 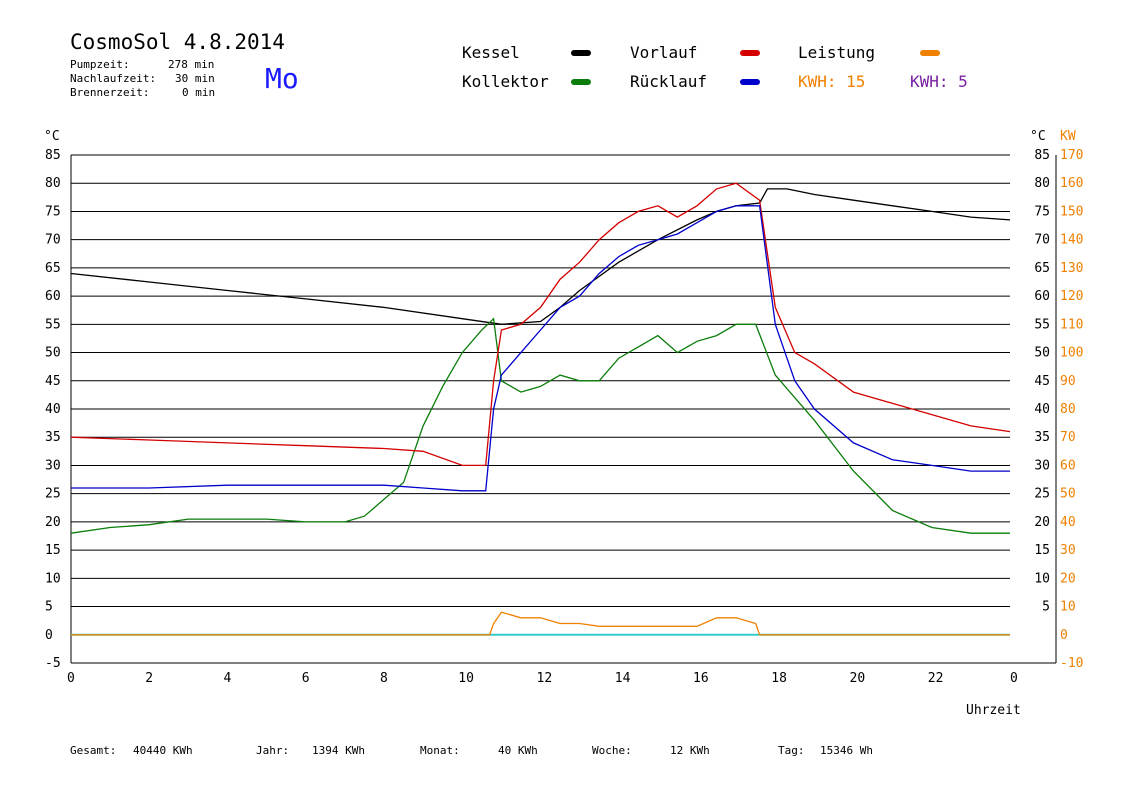 I want to click on y-unit-left: °C, so click(x=52, y=136).